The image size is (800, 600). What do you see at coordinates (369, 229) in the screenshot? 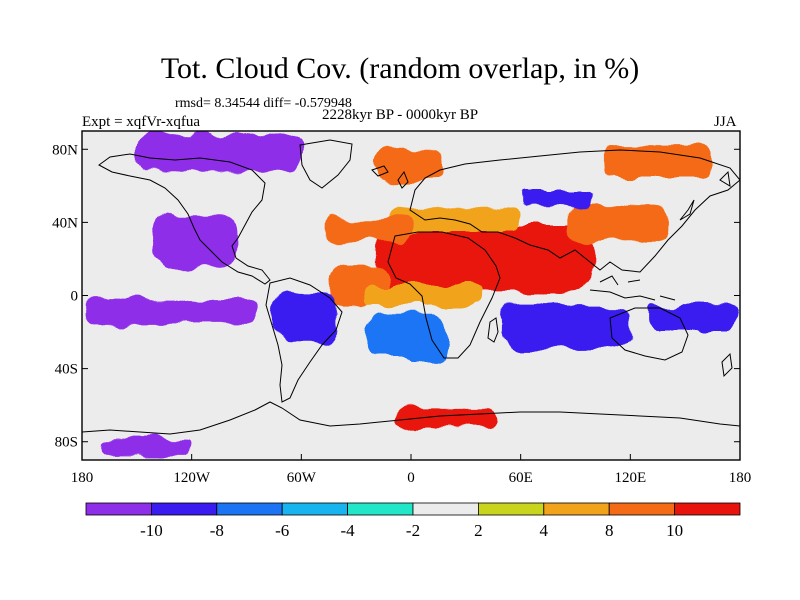
I see `region-north-atlantic-red` at bounding box center [369, 229].